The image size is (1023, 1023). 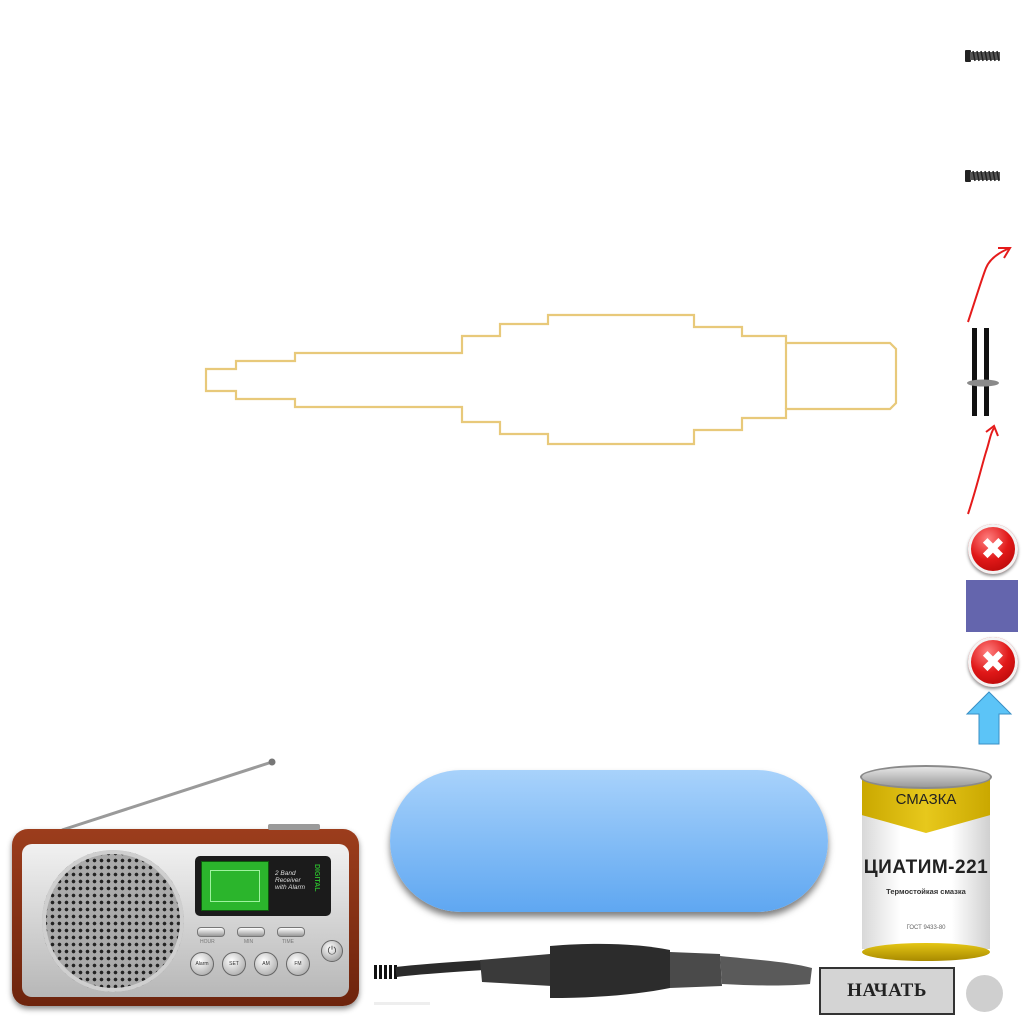 I want to click on key-label: TIME, so click(x=288, y=942).